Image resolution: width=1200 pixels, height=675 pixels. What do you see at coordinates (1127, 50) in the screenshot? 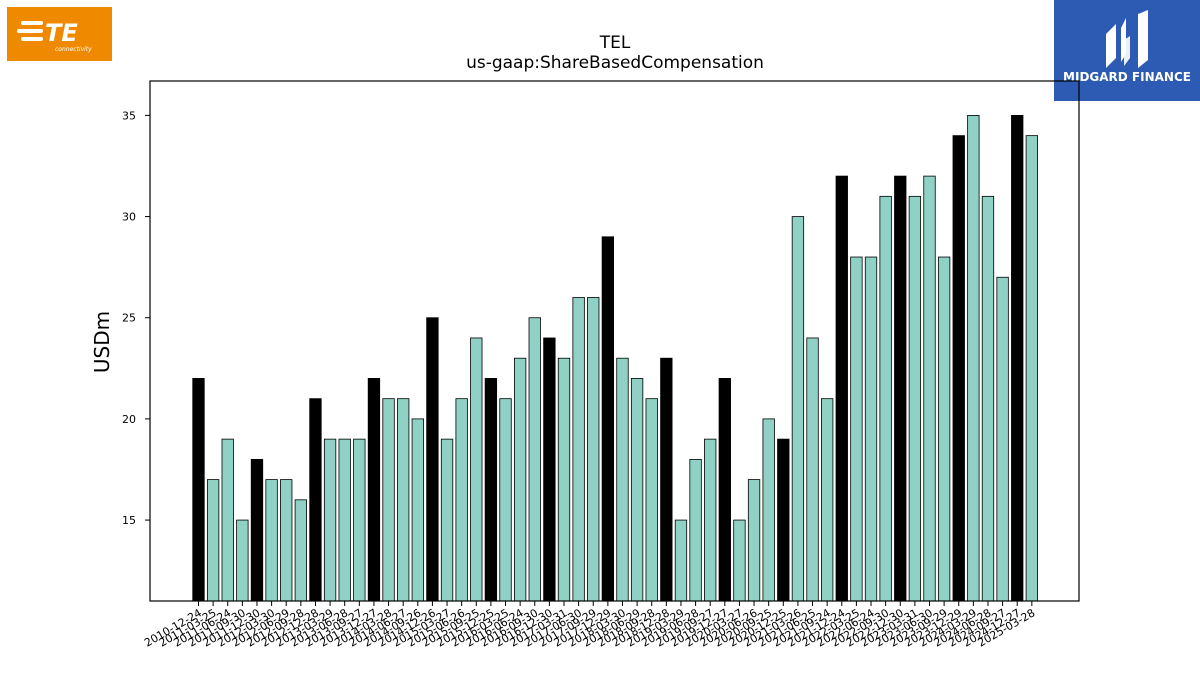
I see `midgard-finance-logo: MIDGARD FINANCE` at bounding box center [1127, 50].